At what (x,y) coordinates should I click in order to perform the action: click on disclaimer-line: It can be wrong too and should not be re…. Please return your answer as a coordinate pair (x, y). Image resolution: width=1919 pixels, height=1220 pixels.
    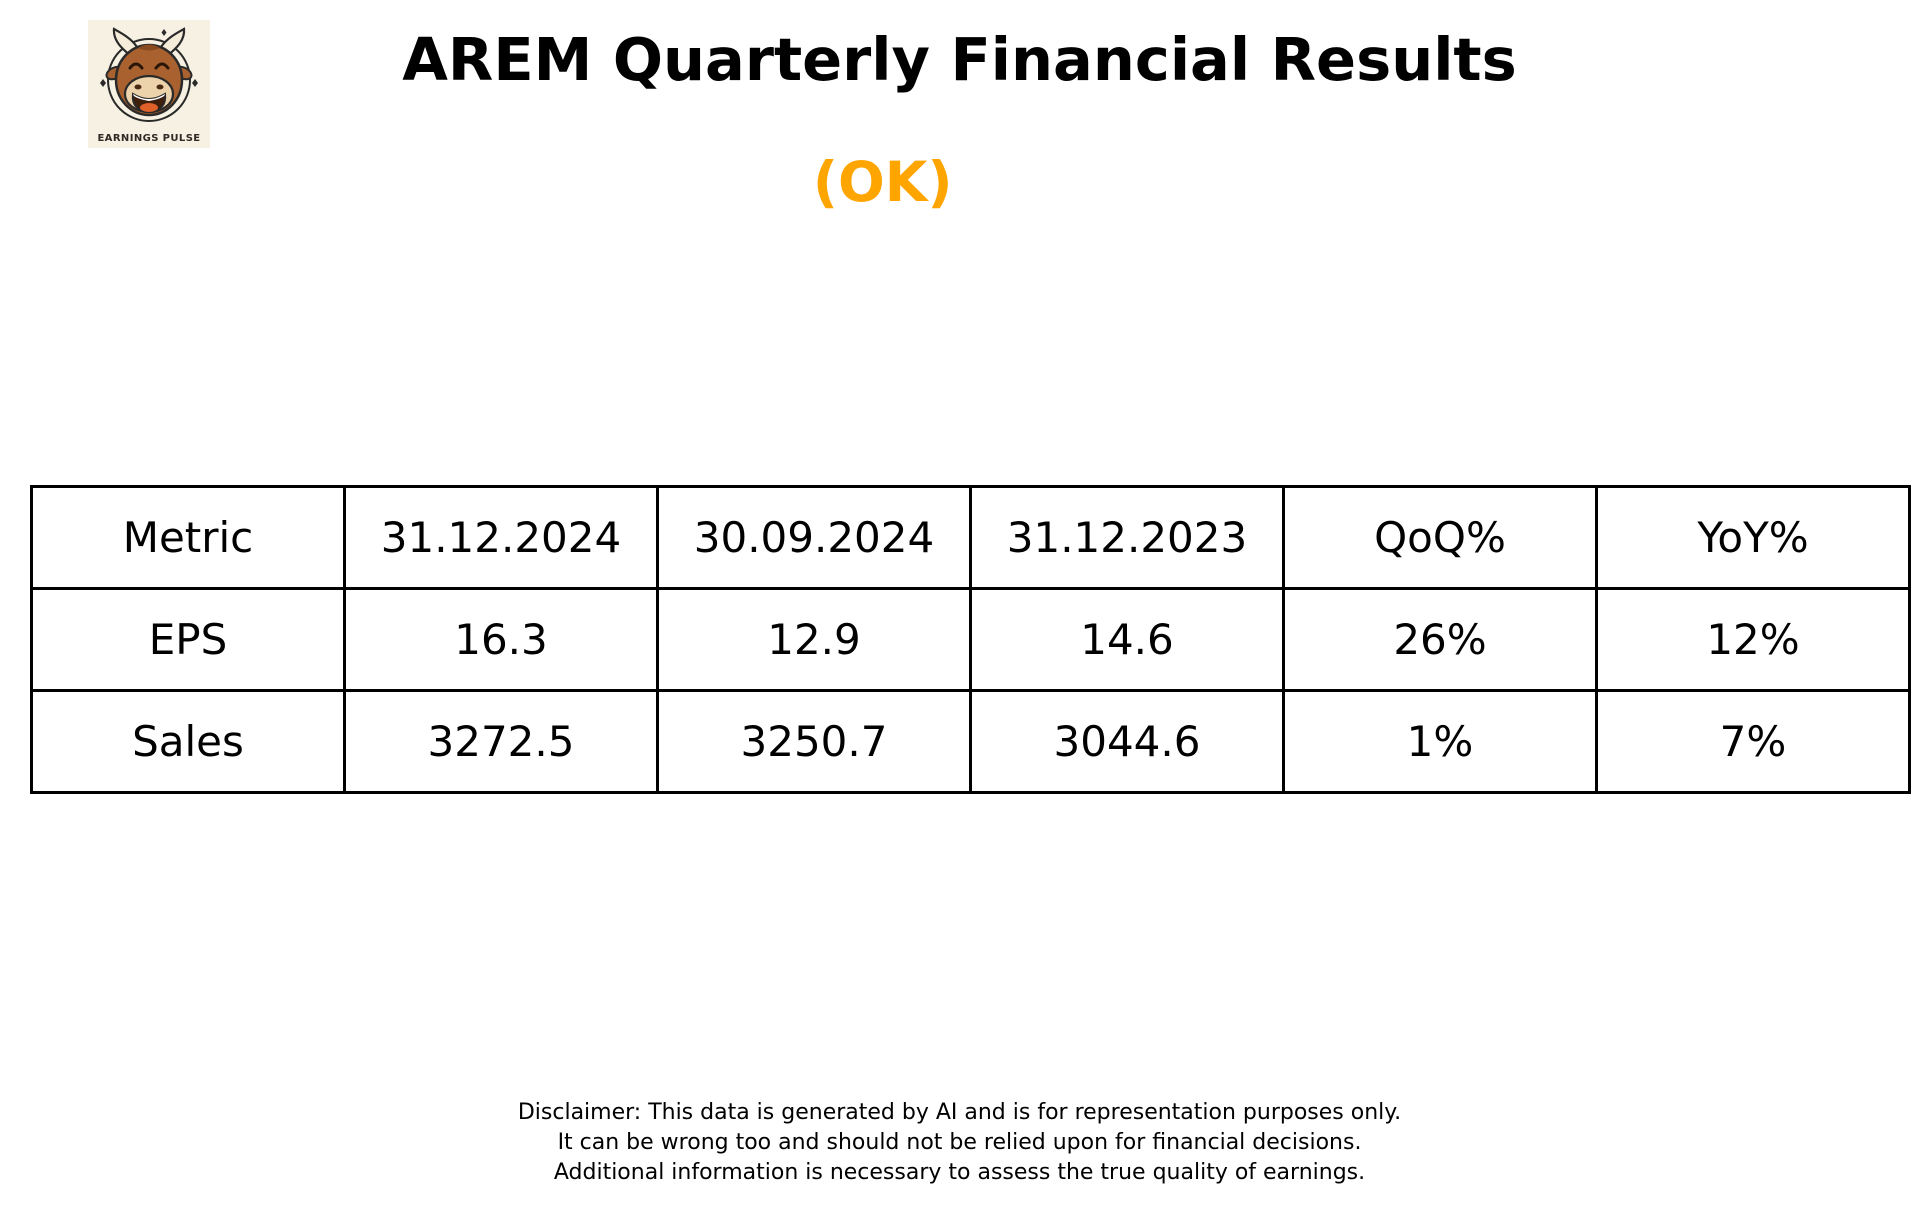
    Looking at the image, I should click on (959, 1142).